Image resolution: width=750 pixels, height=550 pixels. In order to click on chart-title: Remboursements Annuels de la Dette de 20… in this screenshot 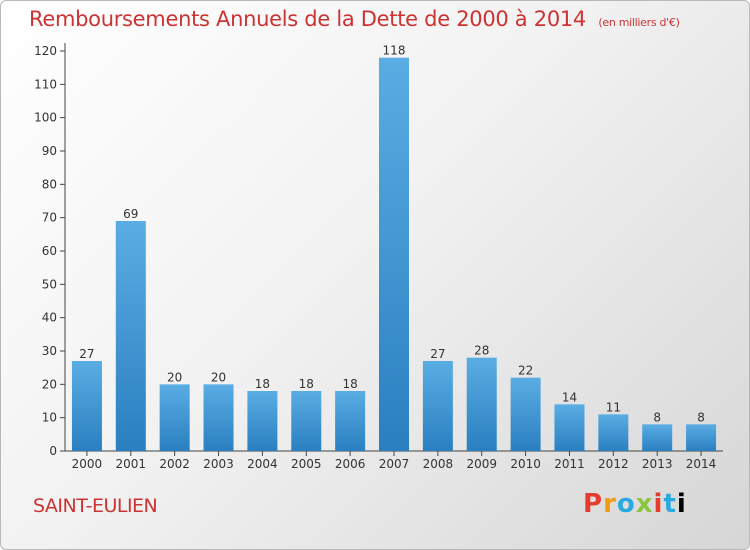, I will do `click(354, 19)`.